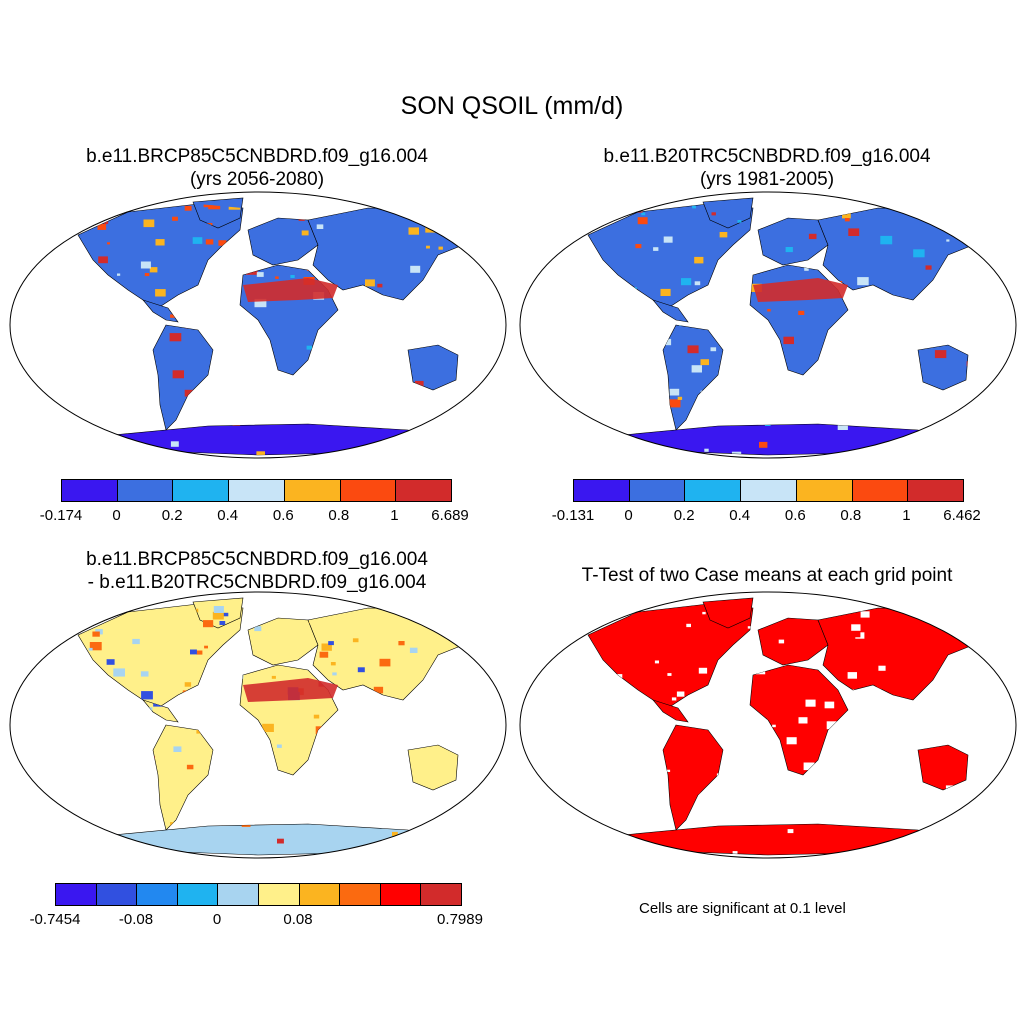 This screenshot has width=1024, height=1024. What do you see at coordinates (903, 654) in the screenshot?
I see `landmass-asia` at bounding box center [903, 654].